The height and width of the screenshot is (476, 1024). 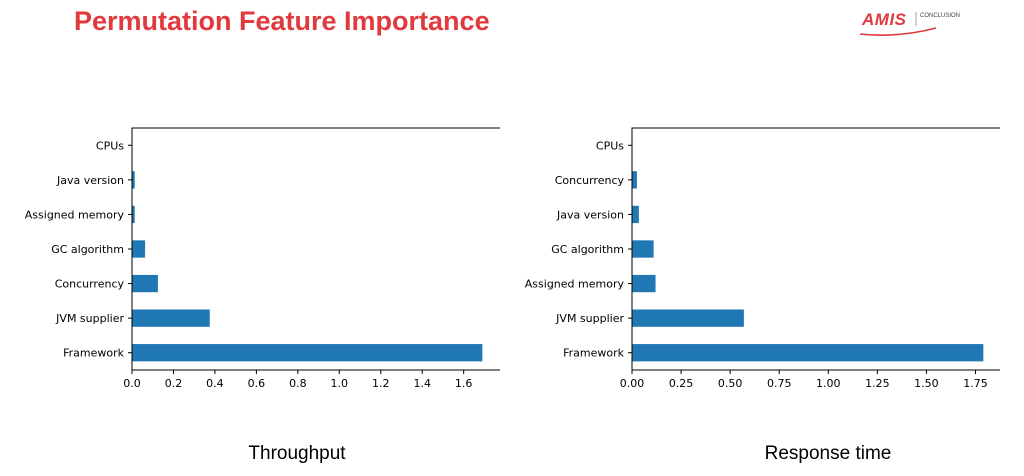 What do you see at coordinates (779, 383) in the screenshot?
I see `response-time-x-tick-label: 0.75` at bounding box center [779, 383].